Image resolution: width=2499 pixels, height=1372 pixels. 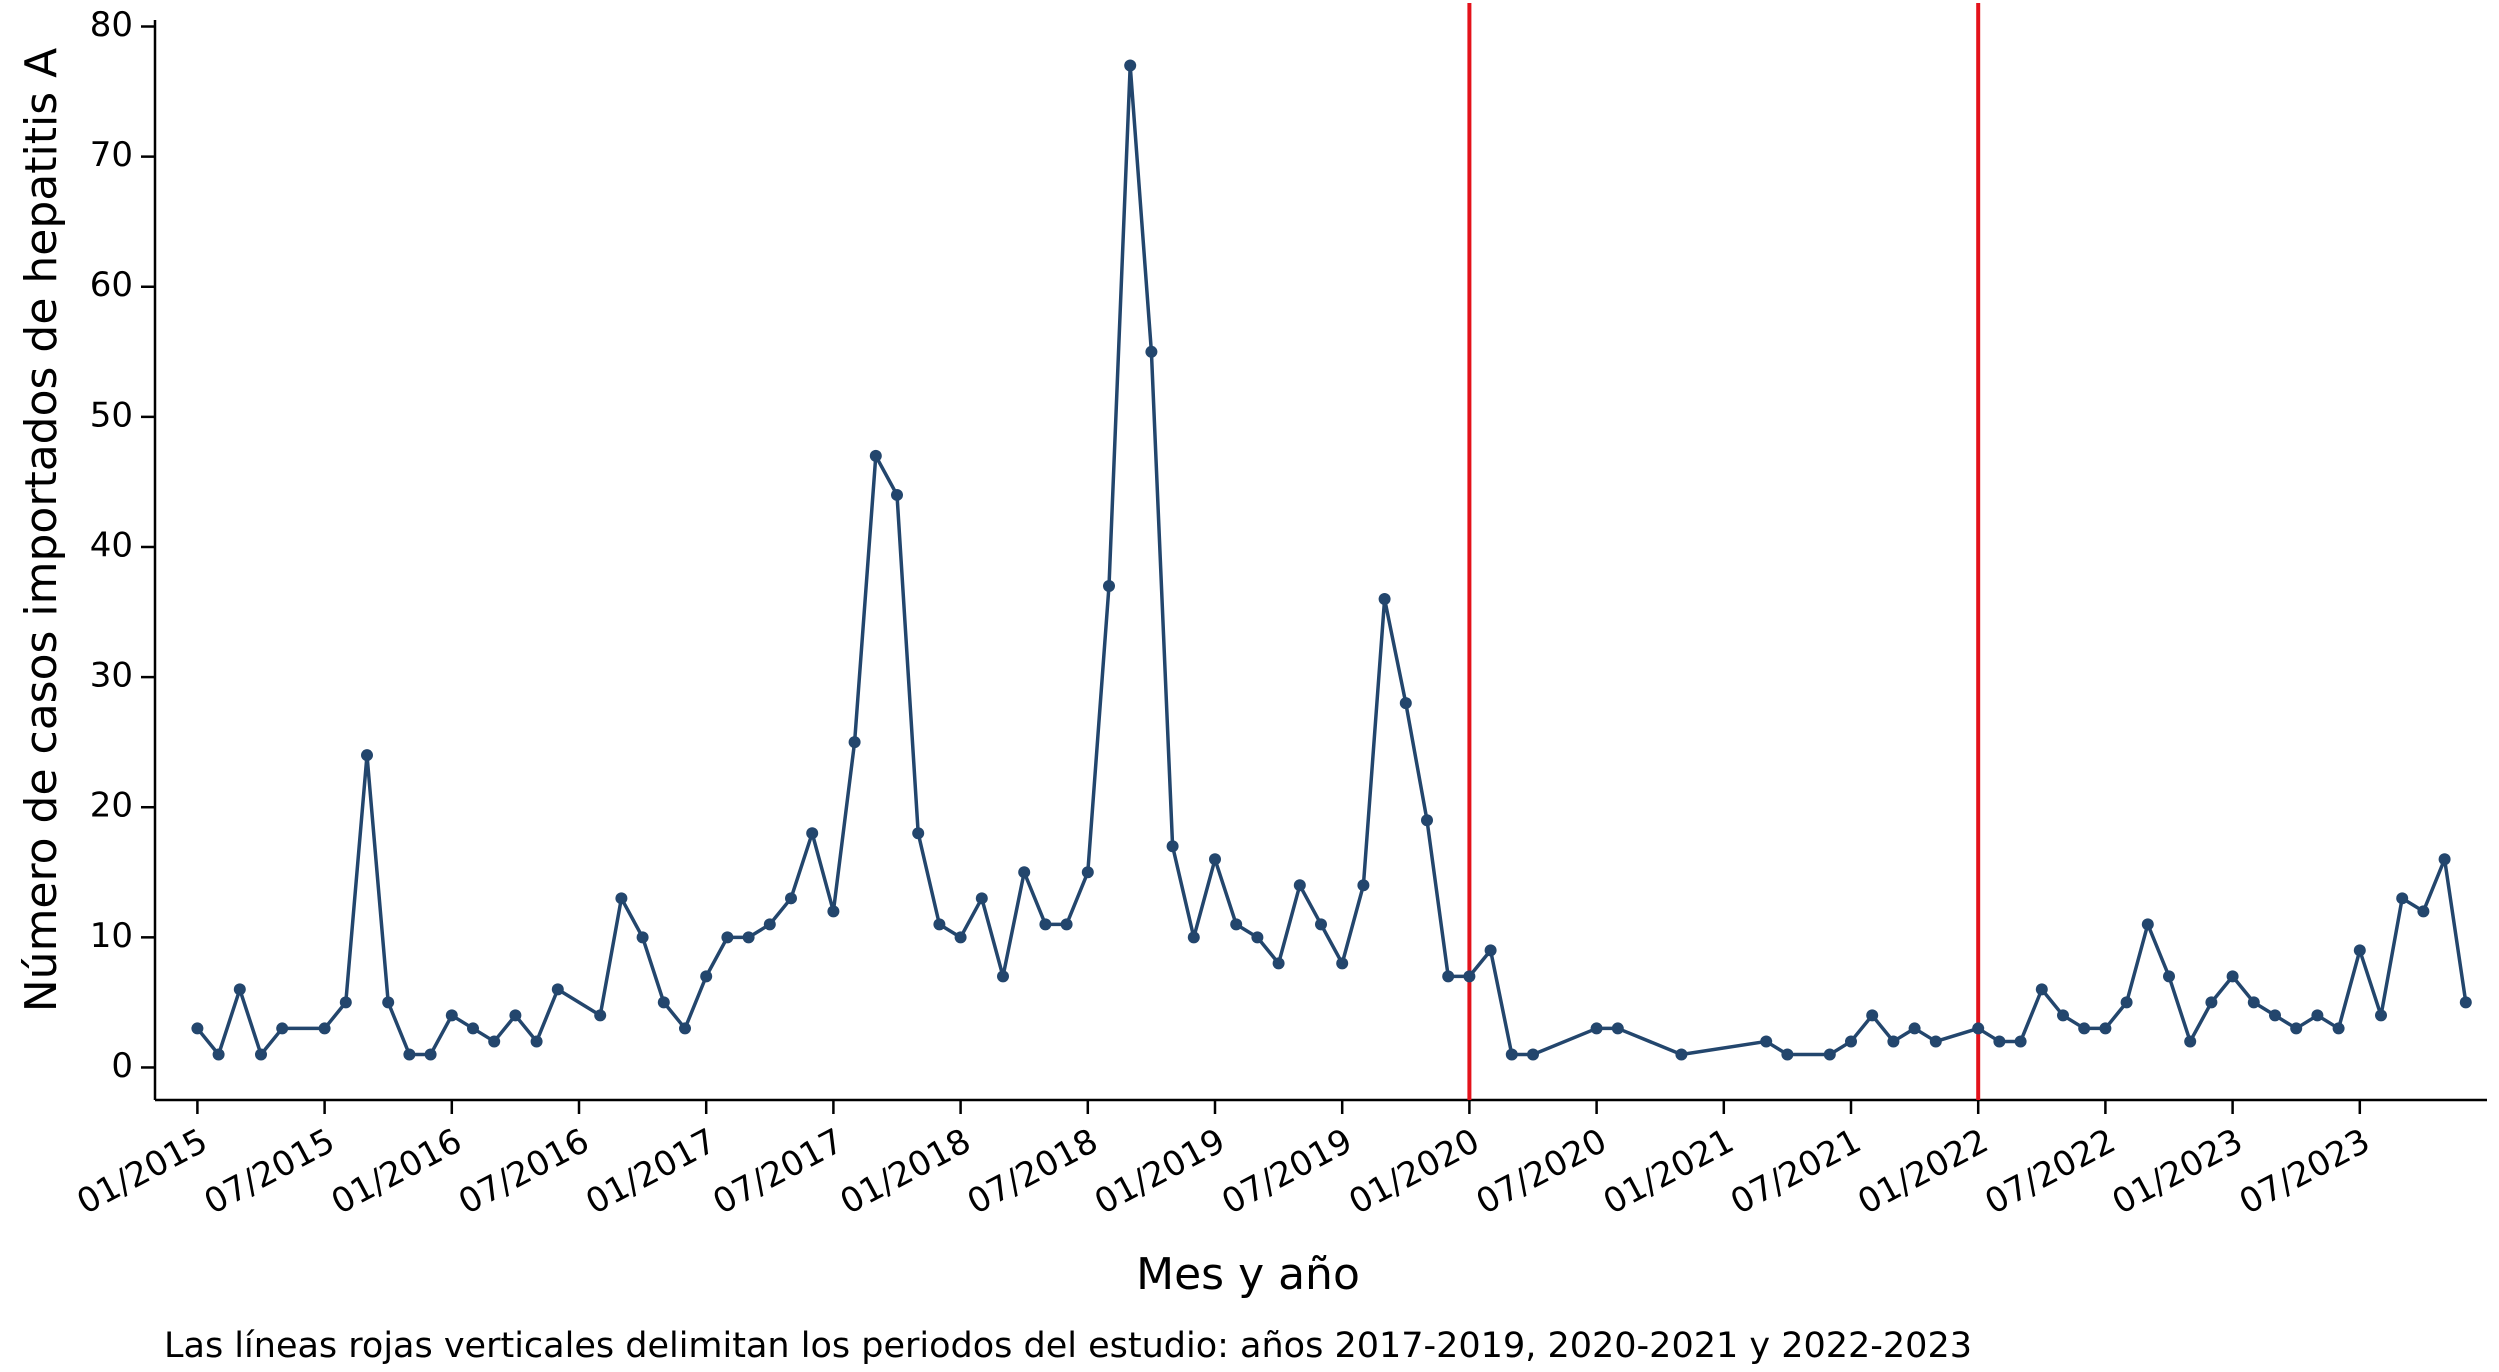 What do you see at coordinates (111, 155) in the screenshot?
I see `y-tick-label: 70` at bounding box center [111, 155].